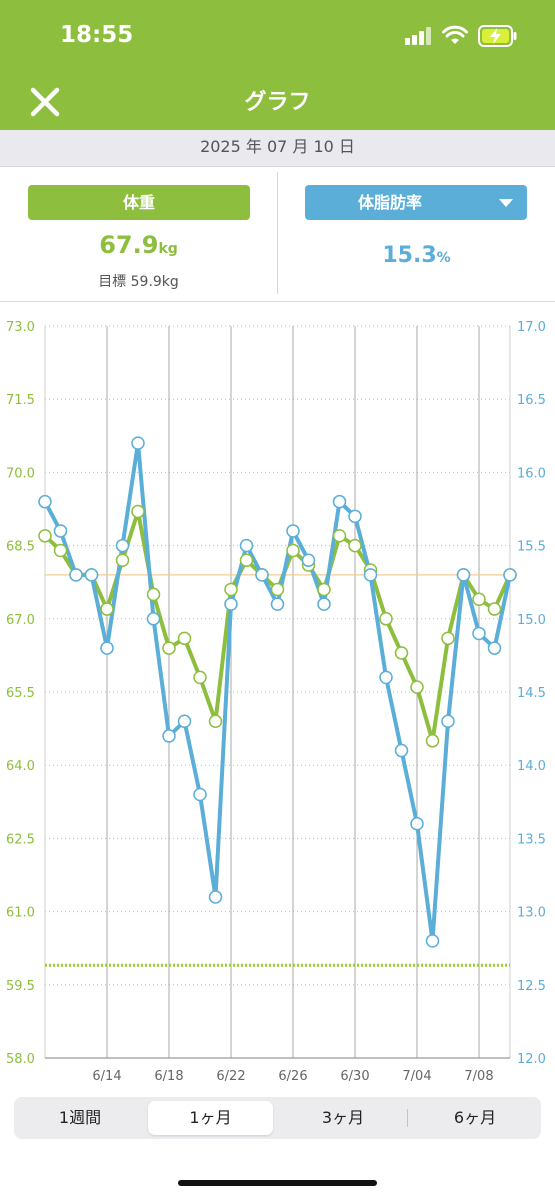  What do you see at coordinates (531, 913) in the screenshot?
I see `y-right-tick-label: 13.0` at bounding box center [531, 913].